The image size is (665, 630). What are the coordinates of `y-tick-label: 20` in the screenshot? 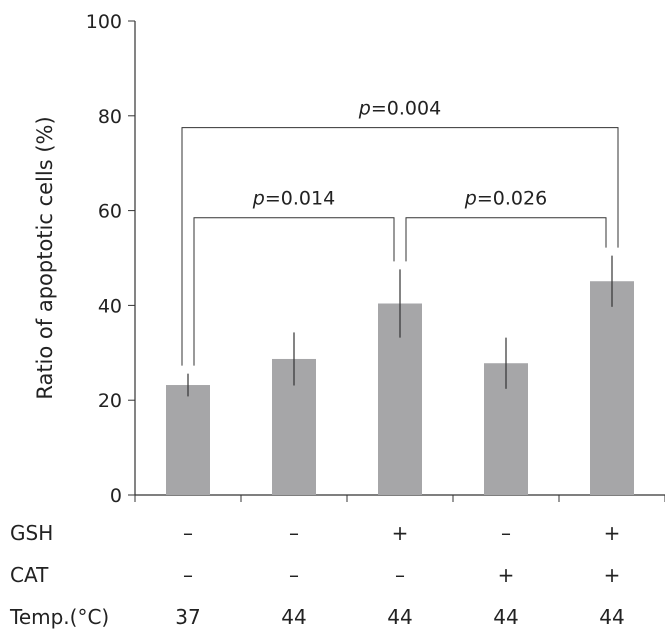 It's located at (110, 401).